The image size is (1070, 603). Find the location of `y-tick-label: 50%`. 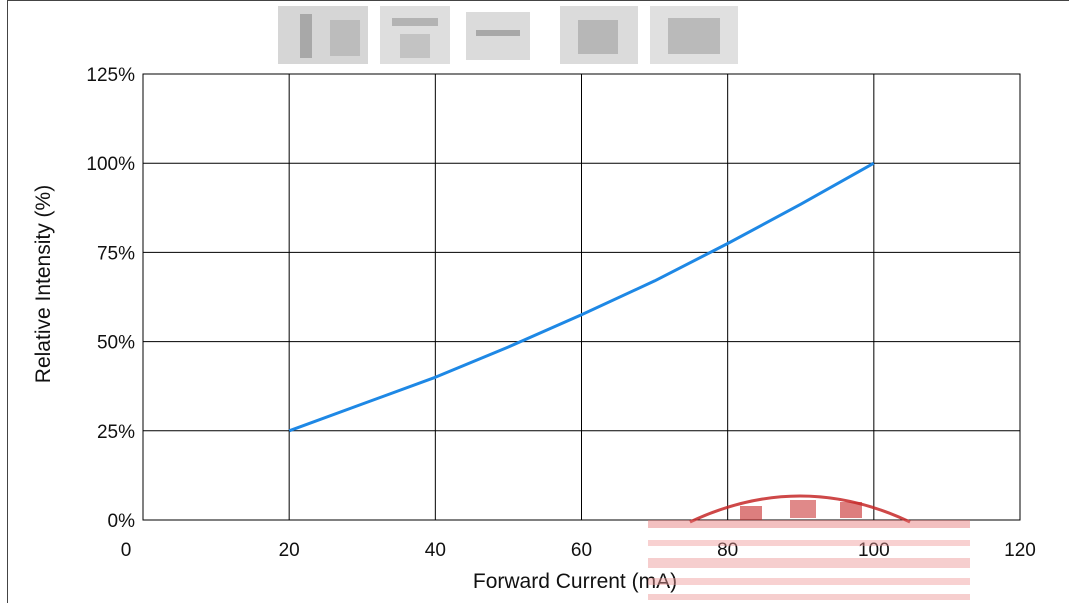

y-tick-label: 50% is located at coordinates (116, 343).